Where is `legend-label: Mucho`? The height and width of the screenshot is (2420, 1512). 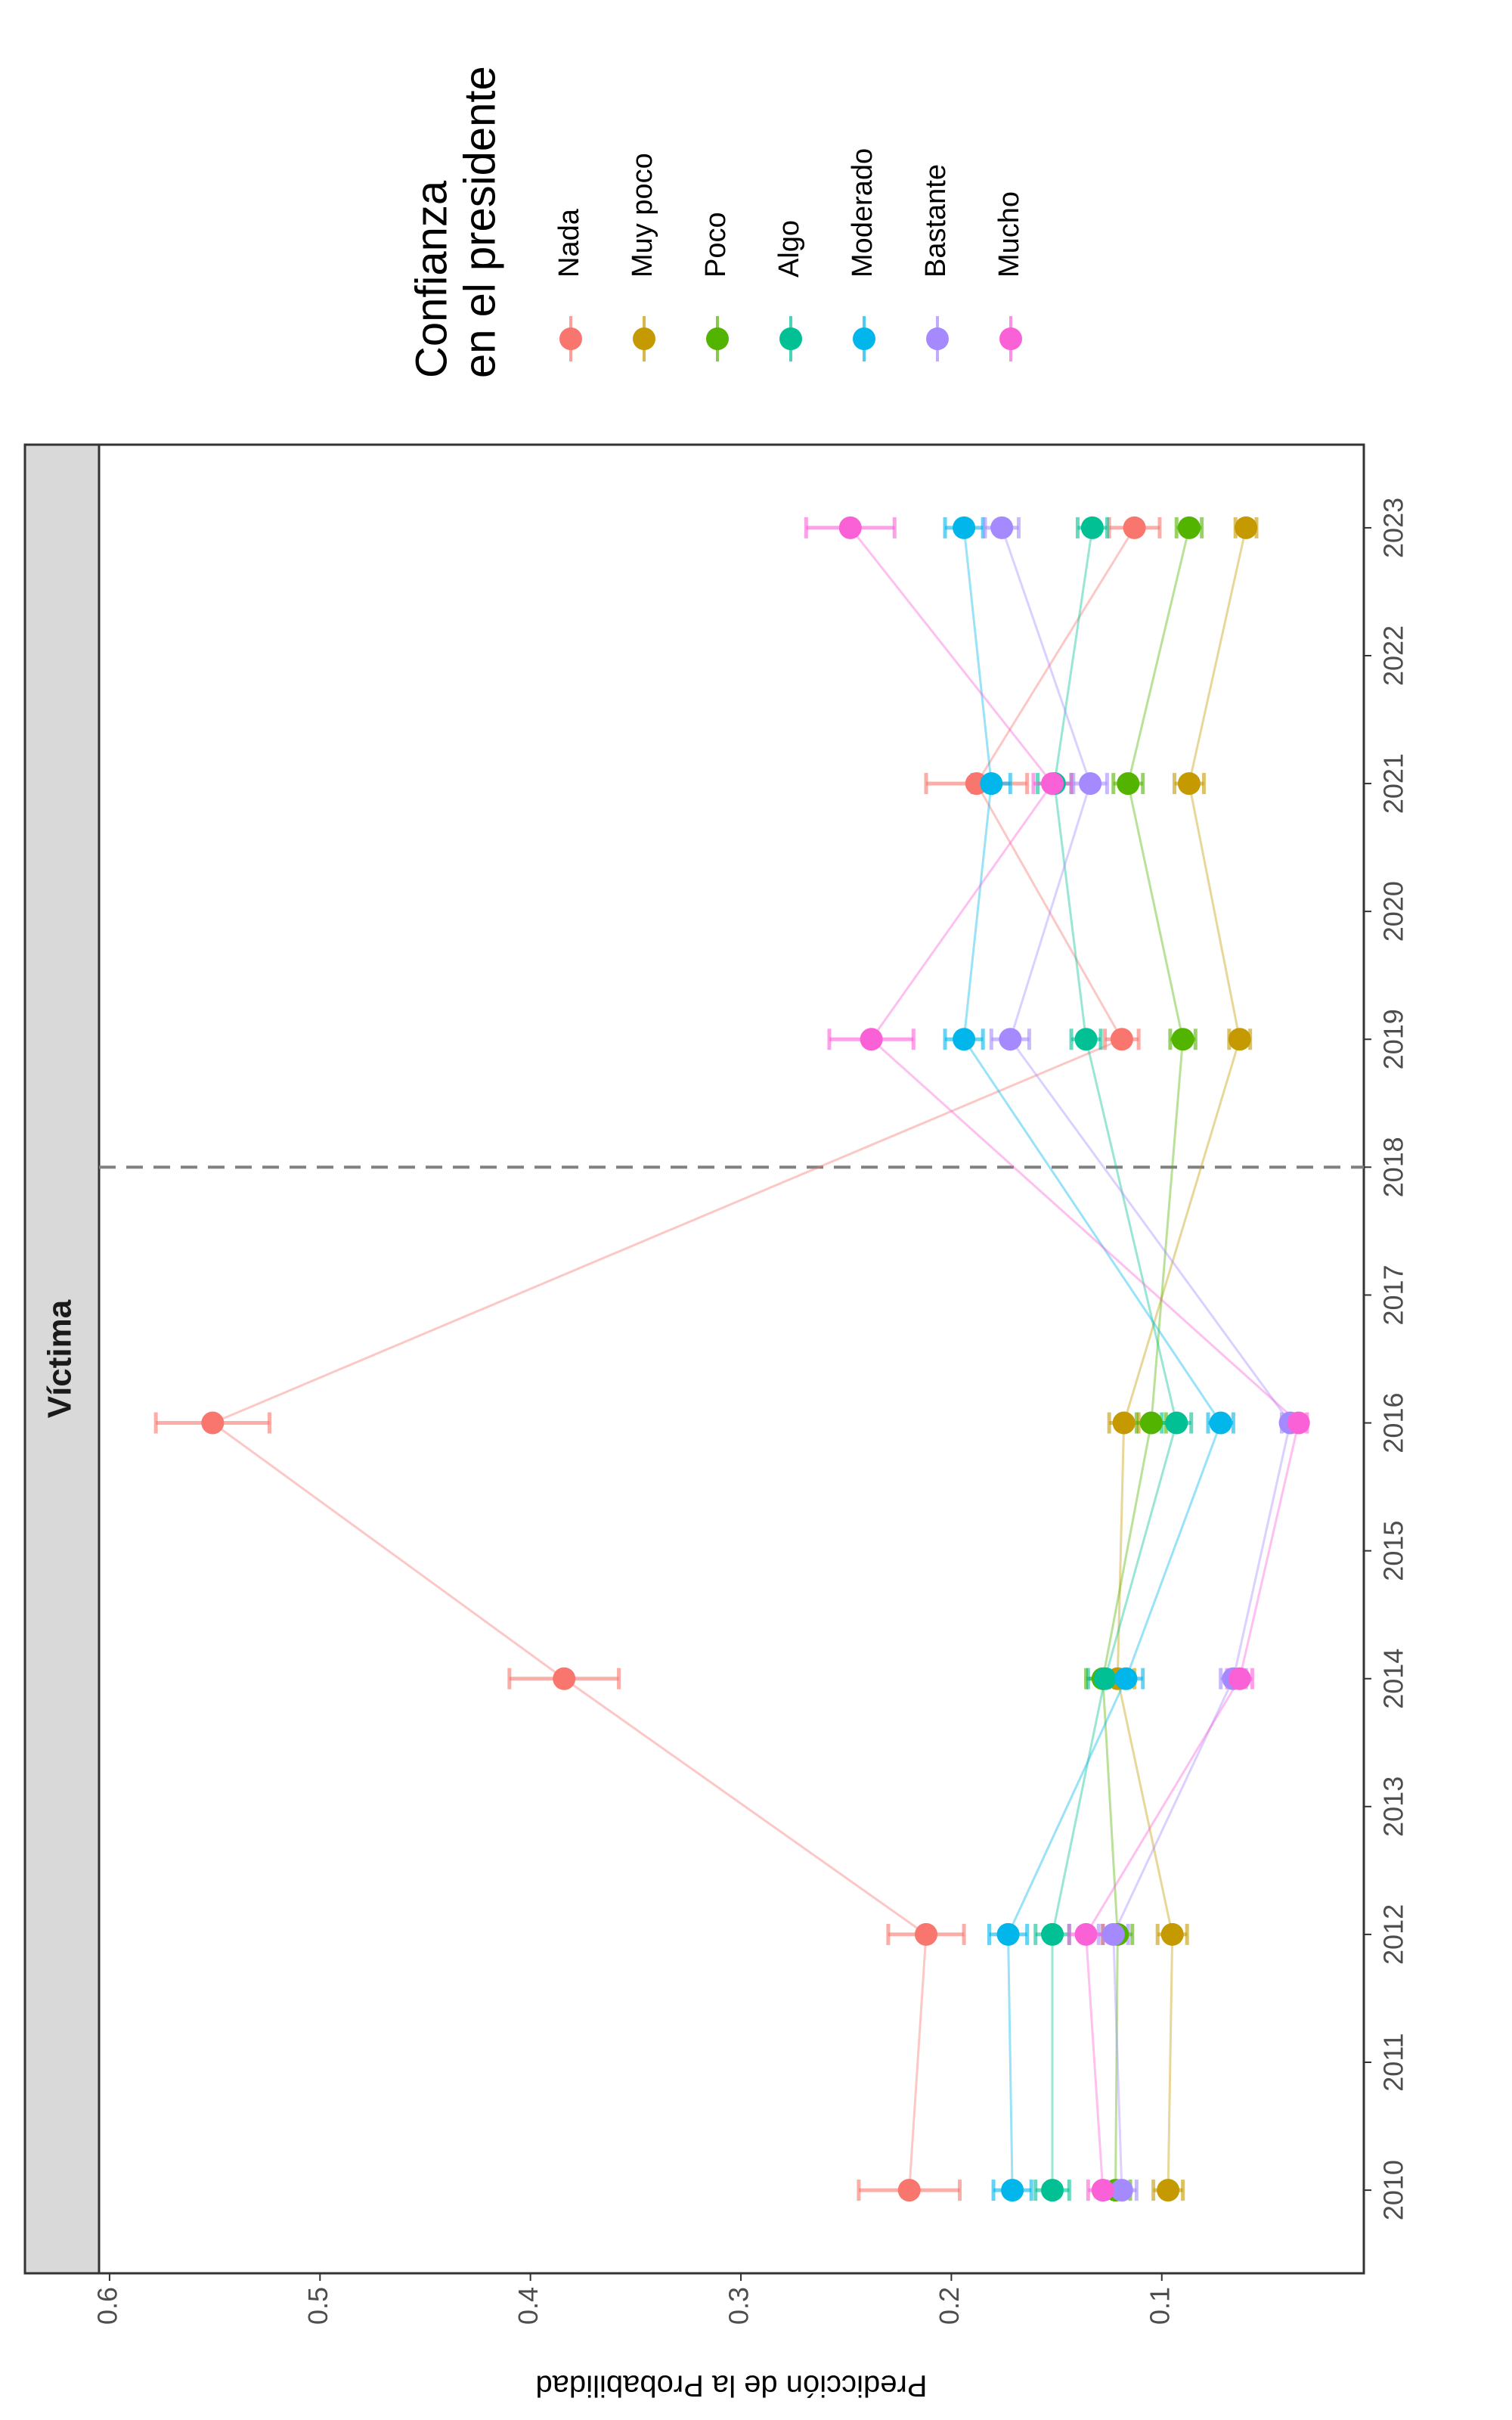 legend-label: Mucho is located at coordinates (1009, 234).